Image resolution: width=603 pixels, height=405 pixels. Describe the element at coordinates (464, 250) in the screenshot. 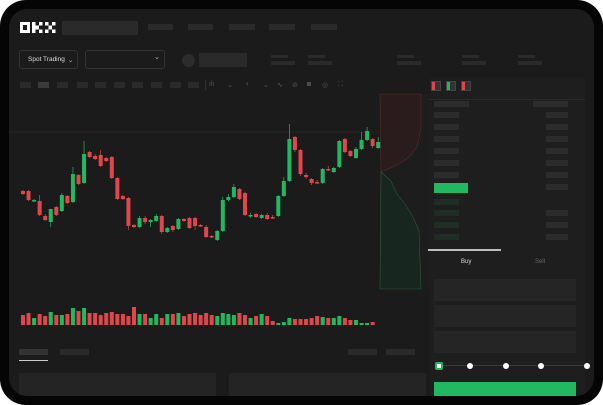

I see `active-tab-indicator` at that location.